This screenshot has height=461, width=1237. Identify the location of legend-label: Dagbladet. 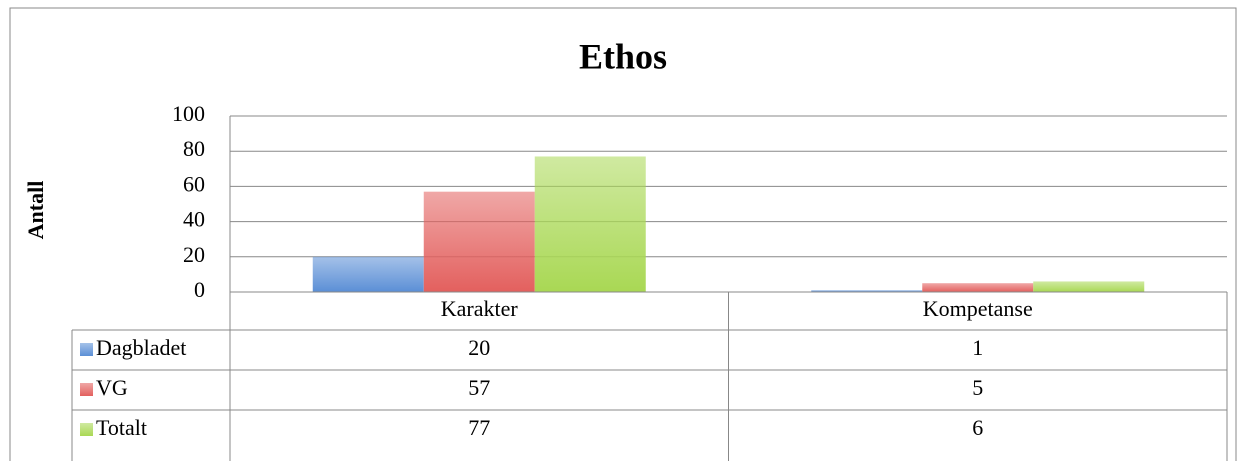
(141, 347).